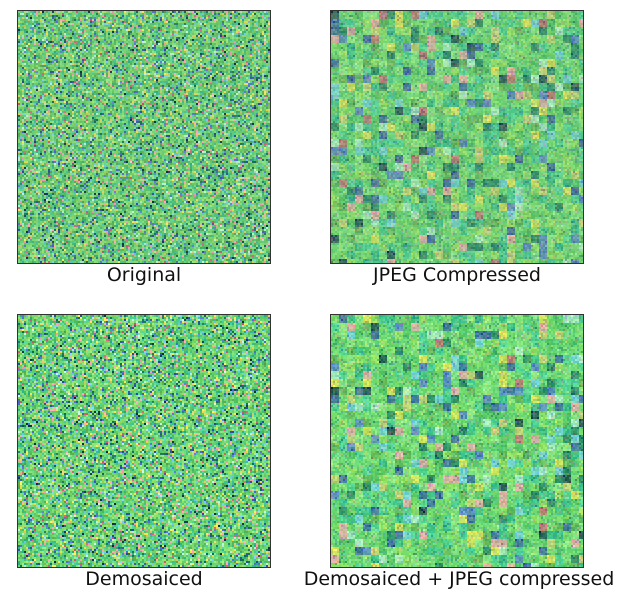  I want to click on caption-demosaiced-jpeg: Demosaiced + JPEG compressed, so click(459, 579).